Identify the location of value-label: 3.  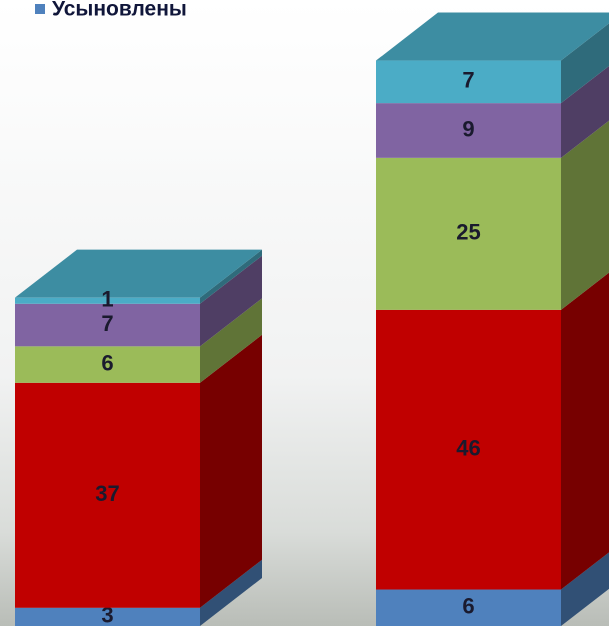
(107, 614).